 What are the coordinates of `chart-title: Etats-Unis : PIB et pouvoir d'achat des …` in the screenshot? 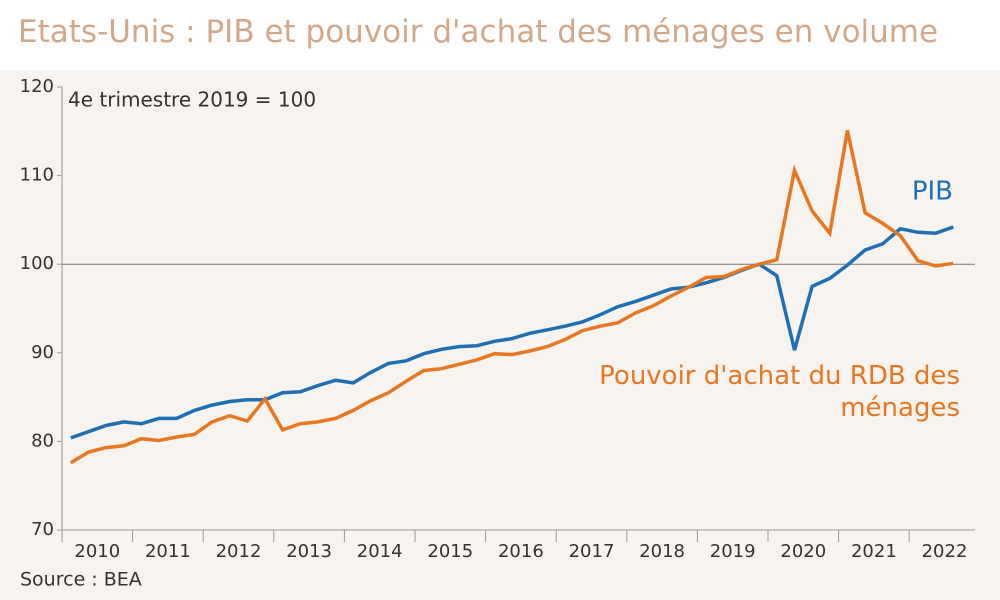 It's located at (478, 32).